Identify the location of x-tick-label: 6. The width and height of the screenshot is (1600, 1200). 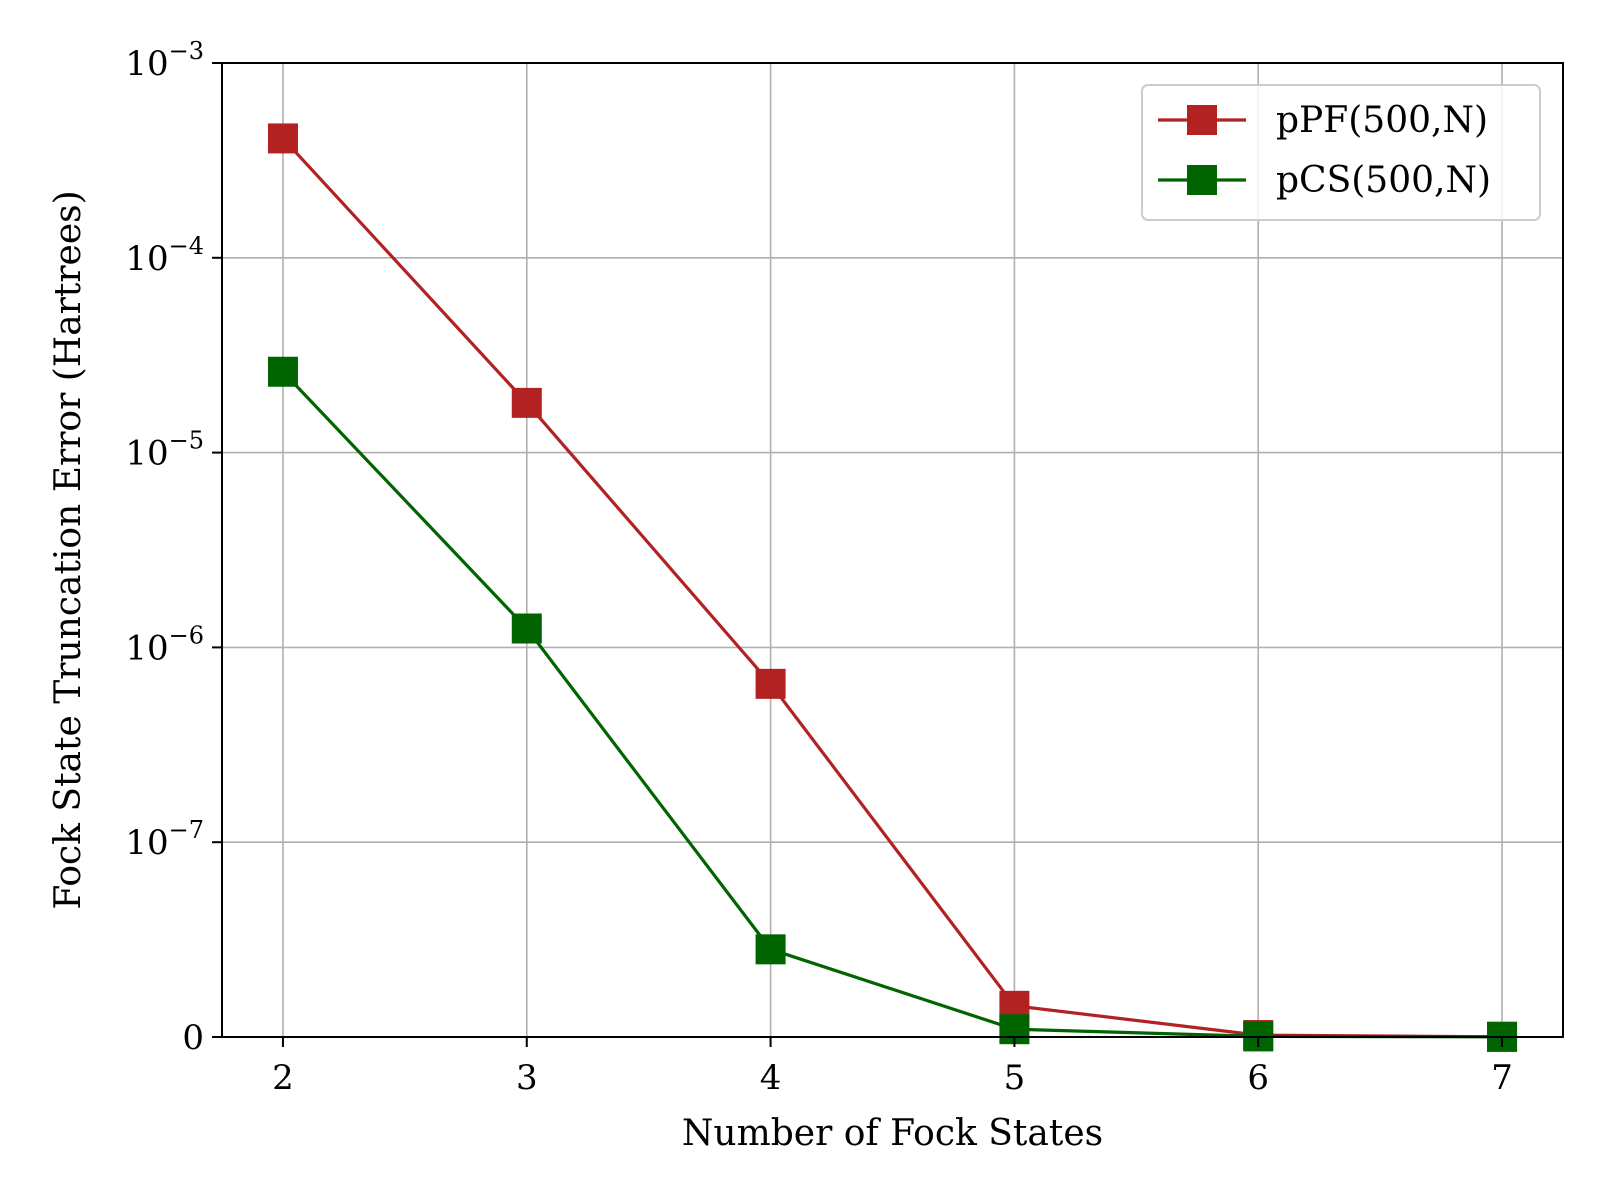
(1258, 1078).